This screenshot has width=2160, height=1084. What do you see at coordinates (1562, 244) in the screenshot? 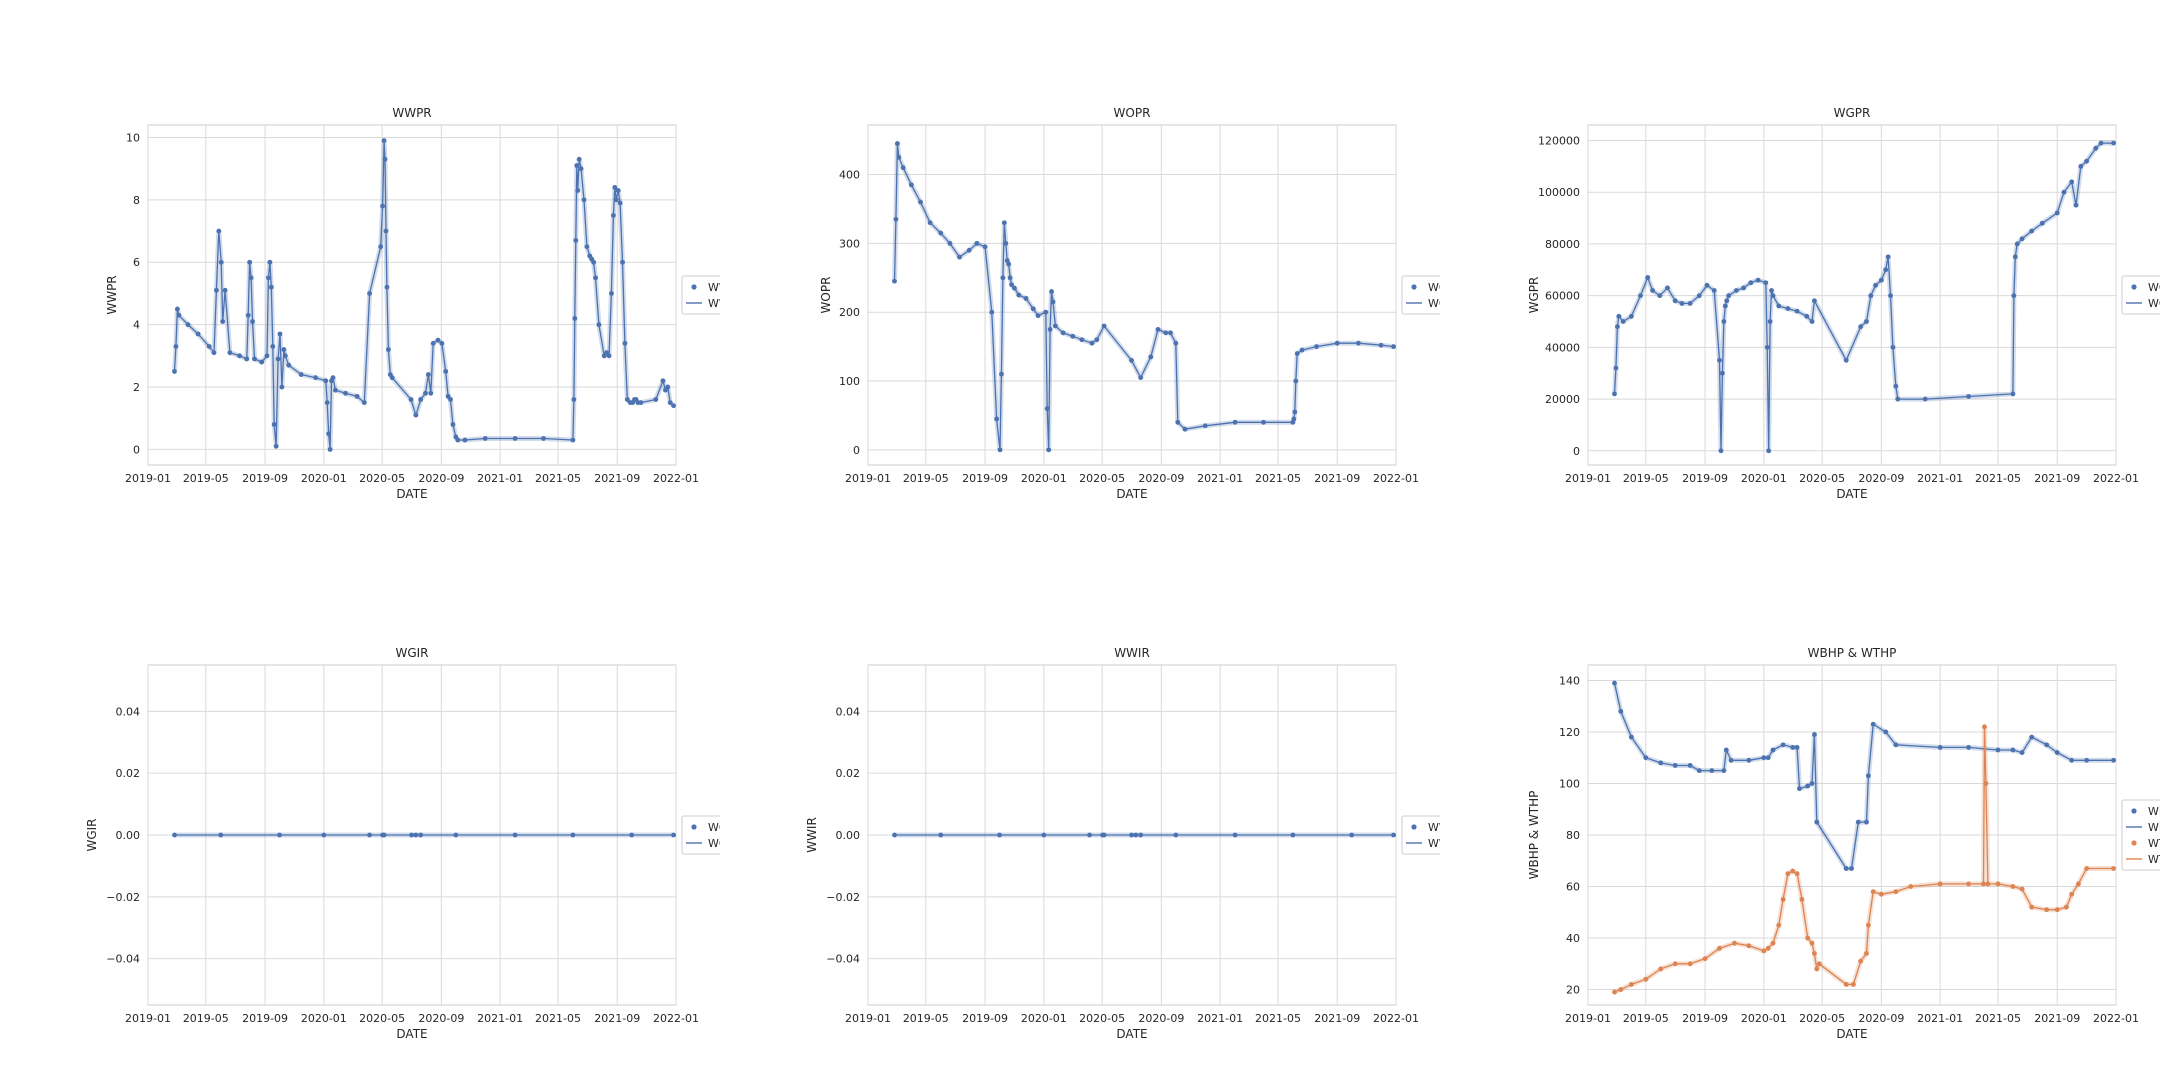
I see `y-tick-label: 80000` at bounding box center [1562, 244].